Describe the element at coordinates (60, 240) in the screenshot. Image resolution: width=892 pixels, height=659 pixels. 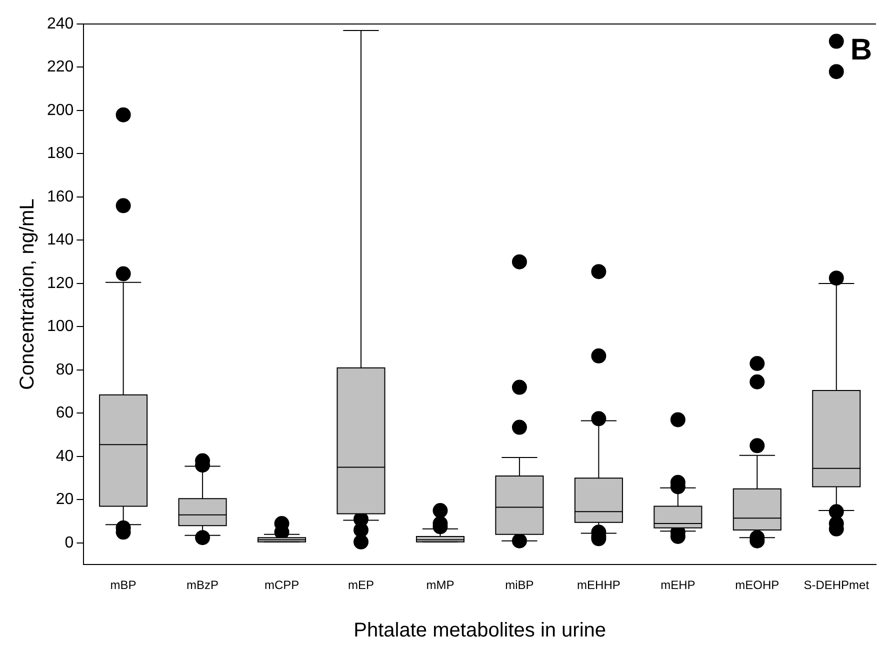
I see `y-tick-label: 140` at that location.